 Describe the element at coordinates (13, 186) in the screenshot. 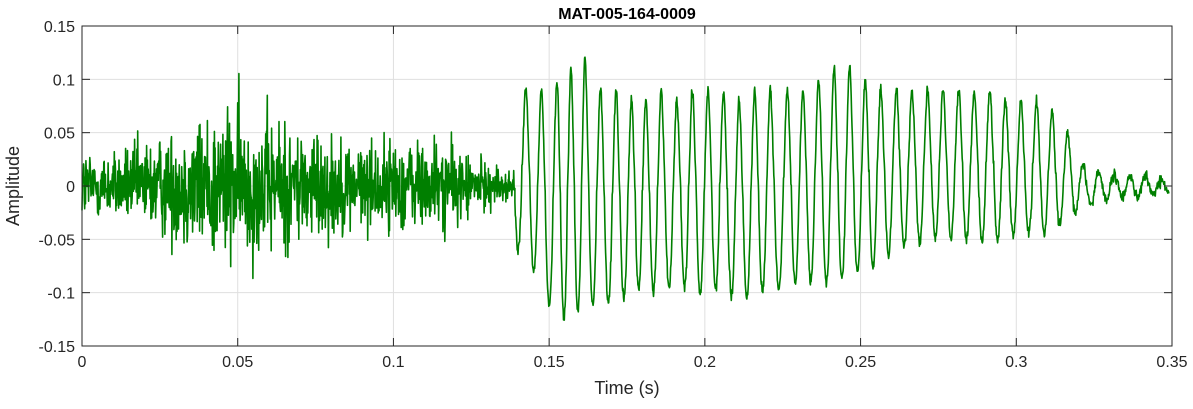

I see `y-axis-label: Amplitude` at that location.